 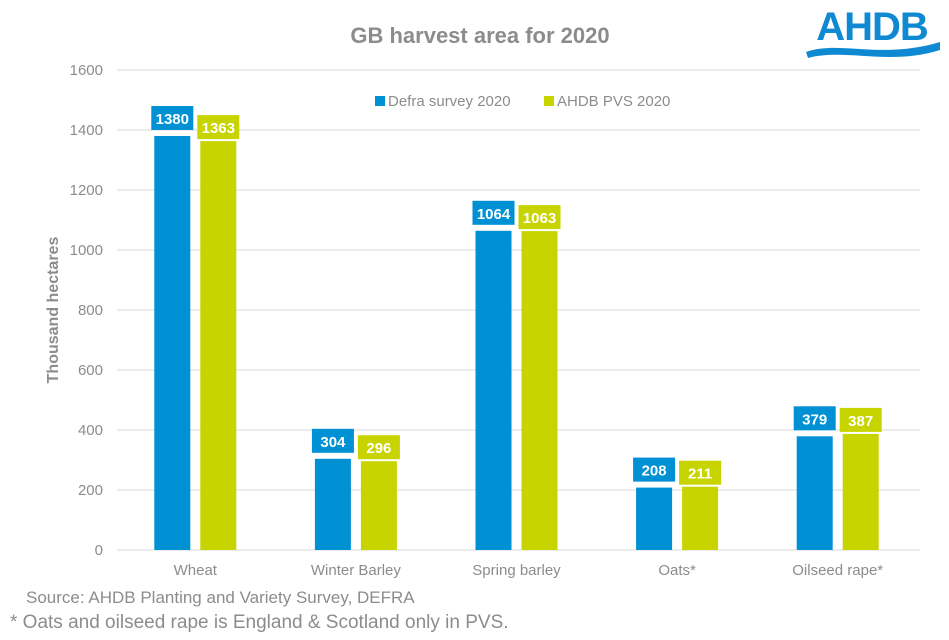 I want to click on legend-item: AHDB PVS 2020, so click(x=607, y=101).